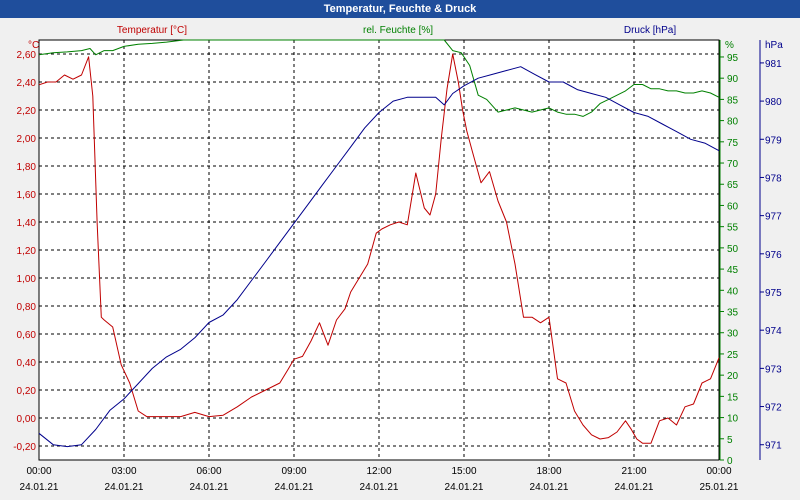  What do you see at coordinates (27, 195) in the screenshot?
I see `temperature-tick-label: 1,60` at bounding box center [27, 195].